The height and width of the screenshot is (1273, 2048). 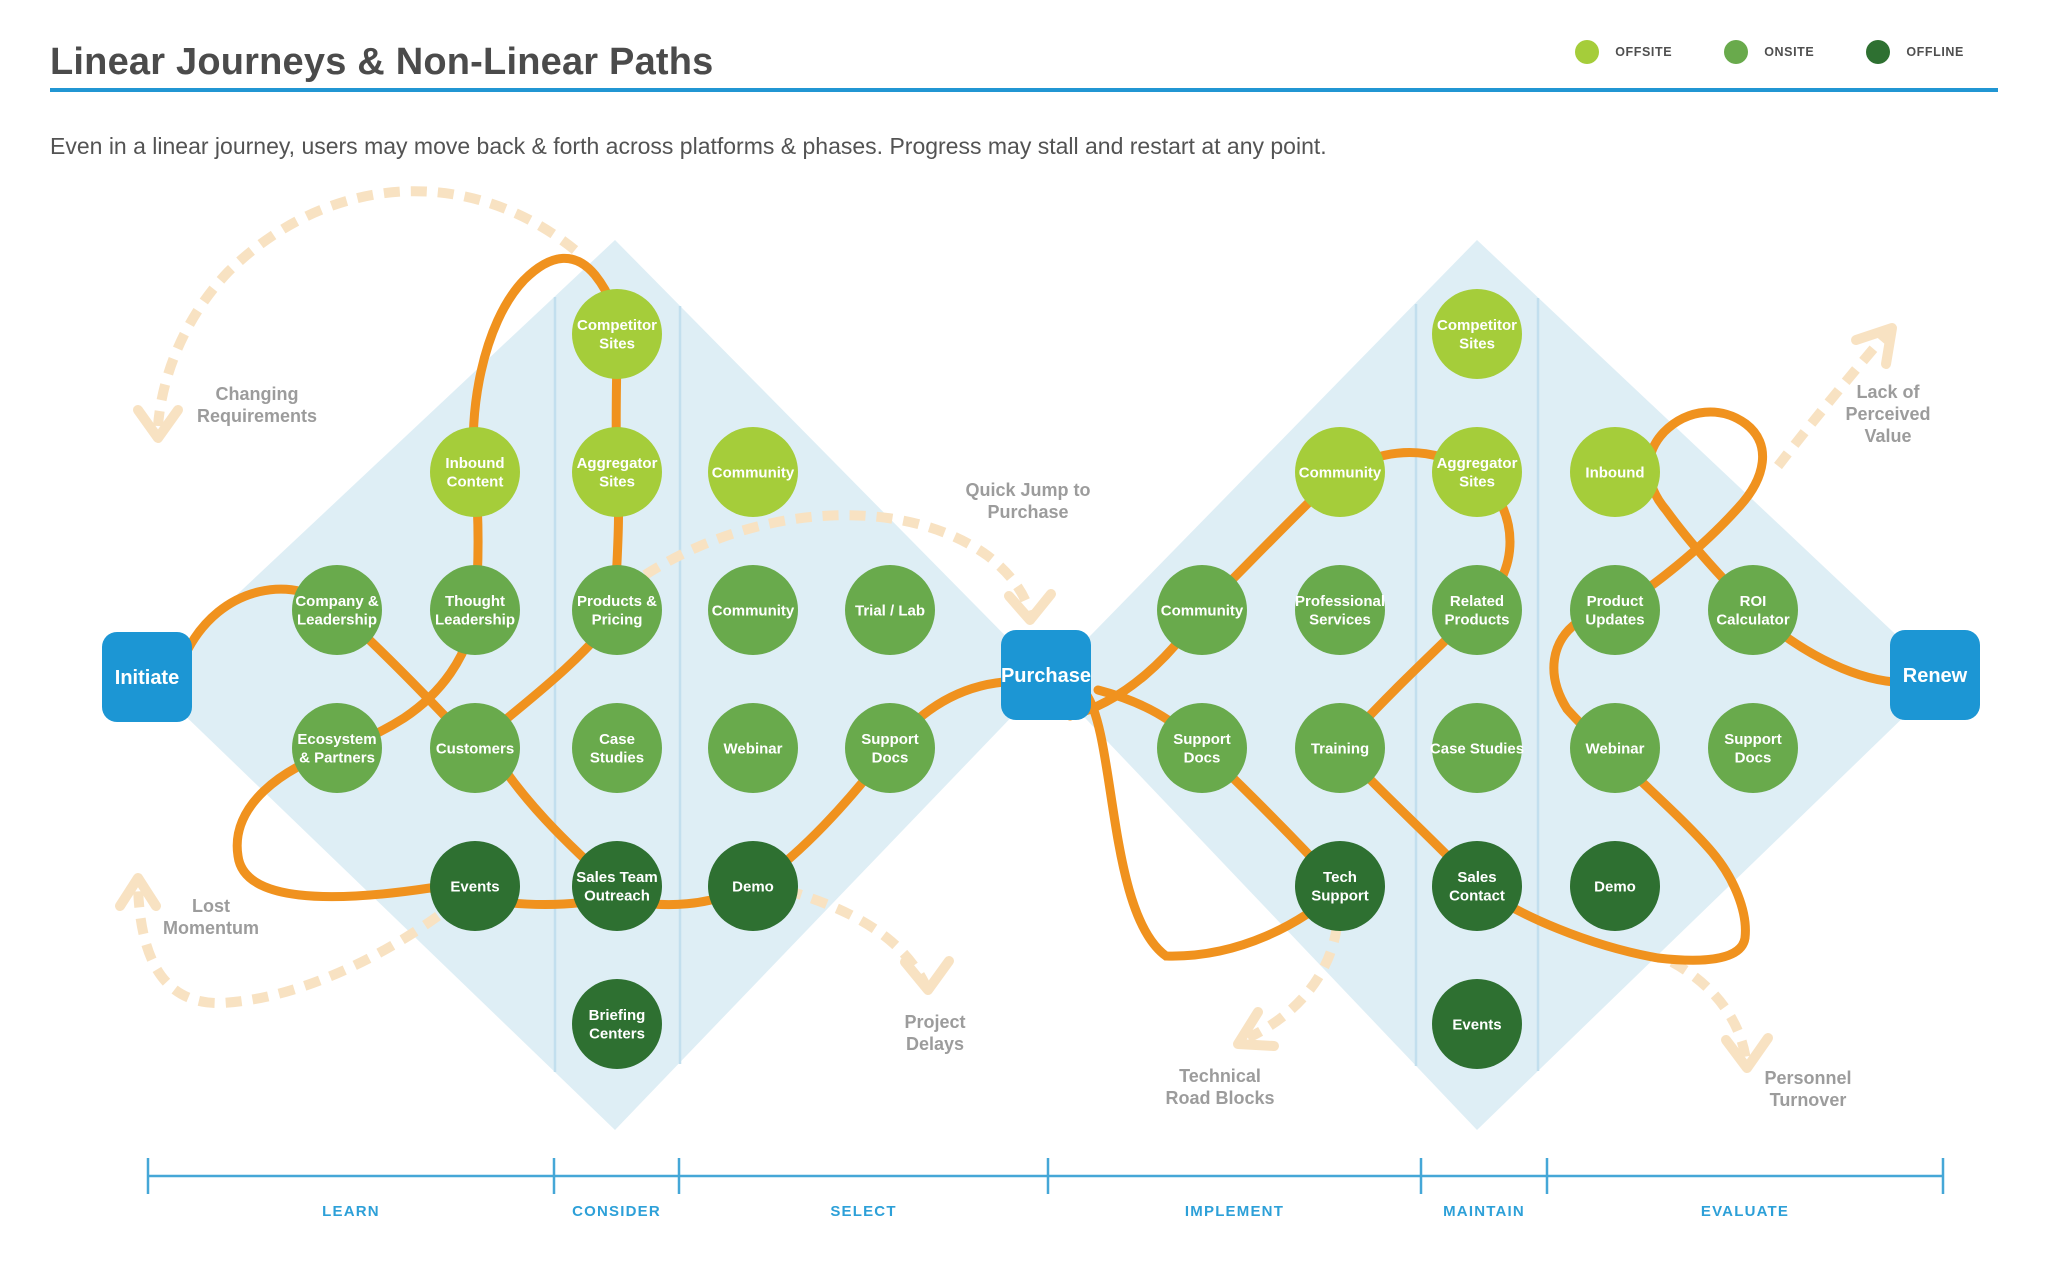 I want to click on title-rule, so click(x=1024, y=90).